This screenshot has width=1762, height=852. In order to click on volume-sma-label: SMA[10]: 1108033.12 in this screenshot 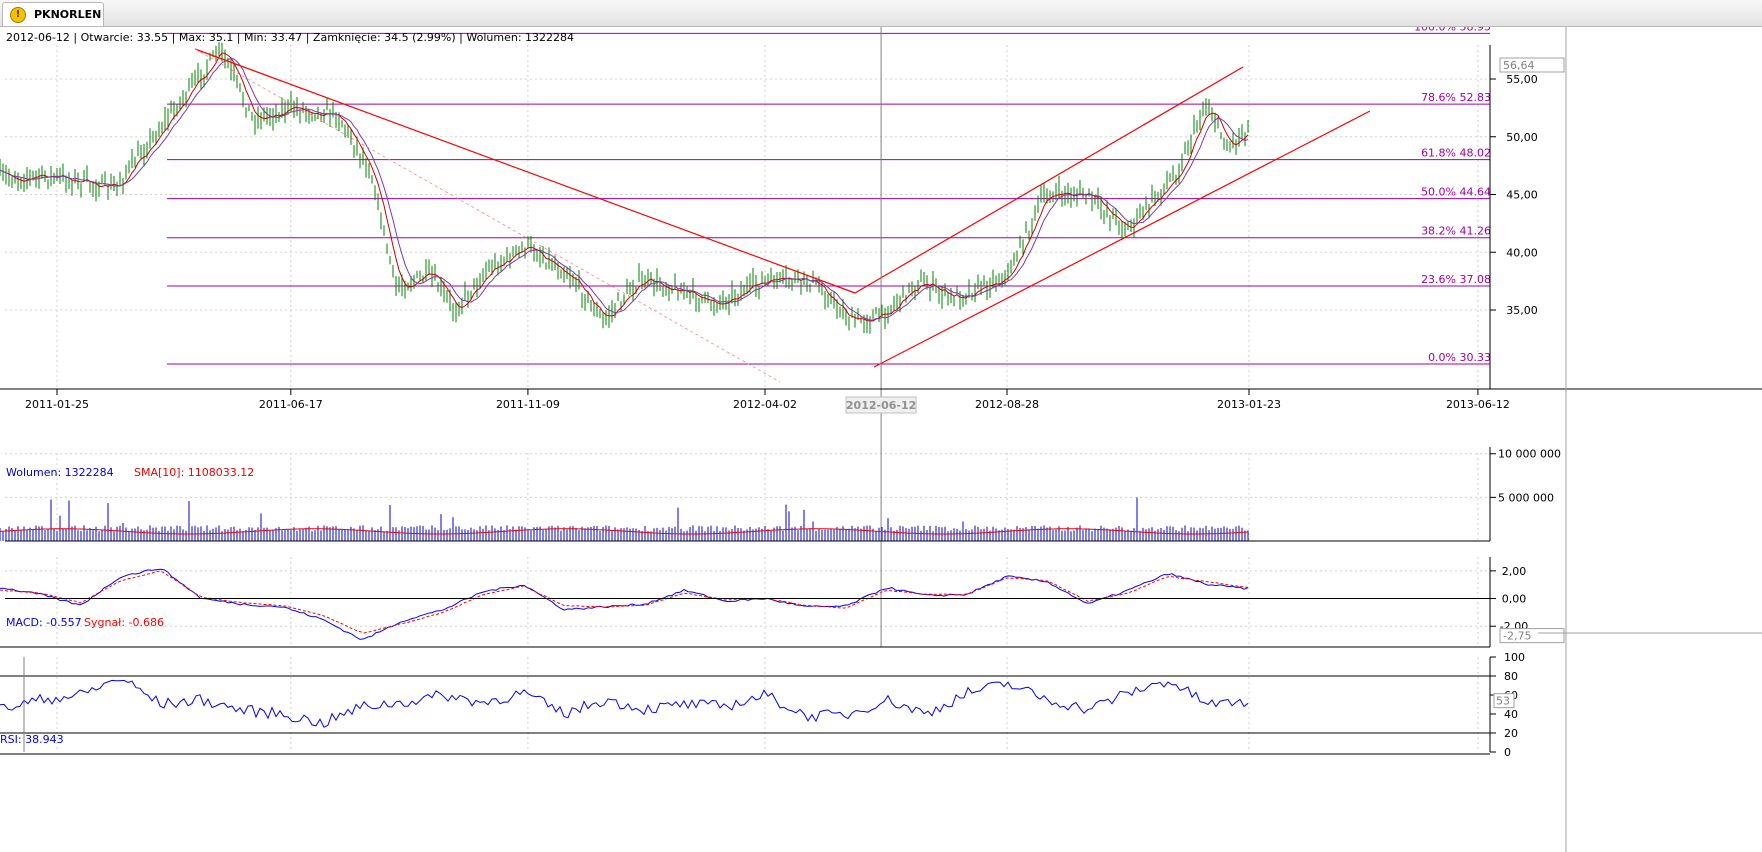, I will do `click(194, 472)`.